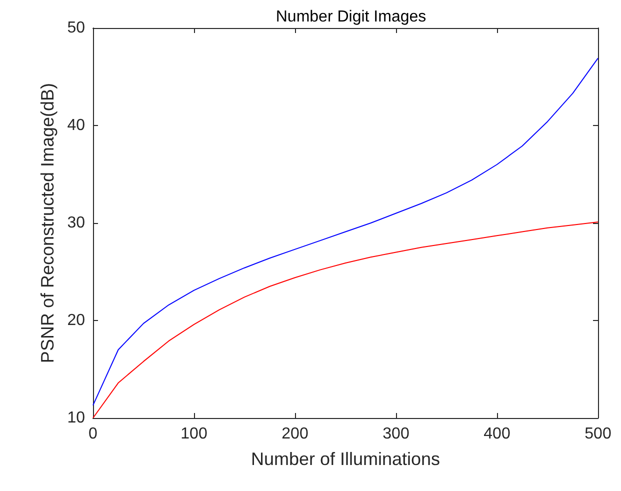 Image resolution: width=621 pixels, height=491 pixels. What do you see at coordinates (47, 223) in the screenshot?
I see `y-axis-title: PSNR of Reconstructed Image(dB)` at bounding box center [47, 223].